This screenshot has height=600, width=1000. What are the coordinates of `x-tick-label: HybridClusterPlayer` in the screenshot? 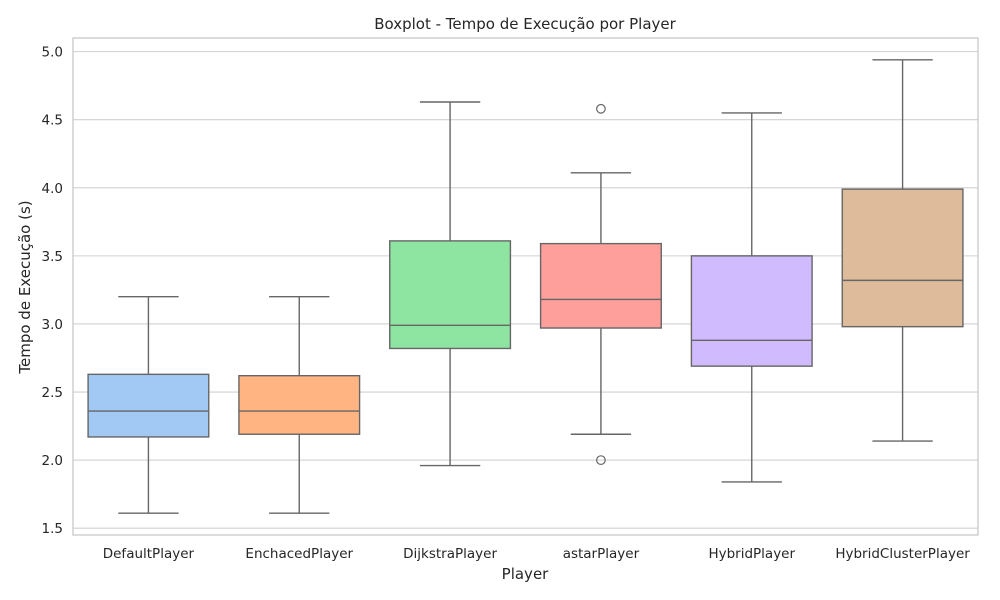 It's located at (902, 554).